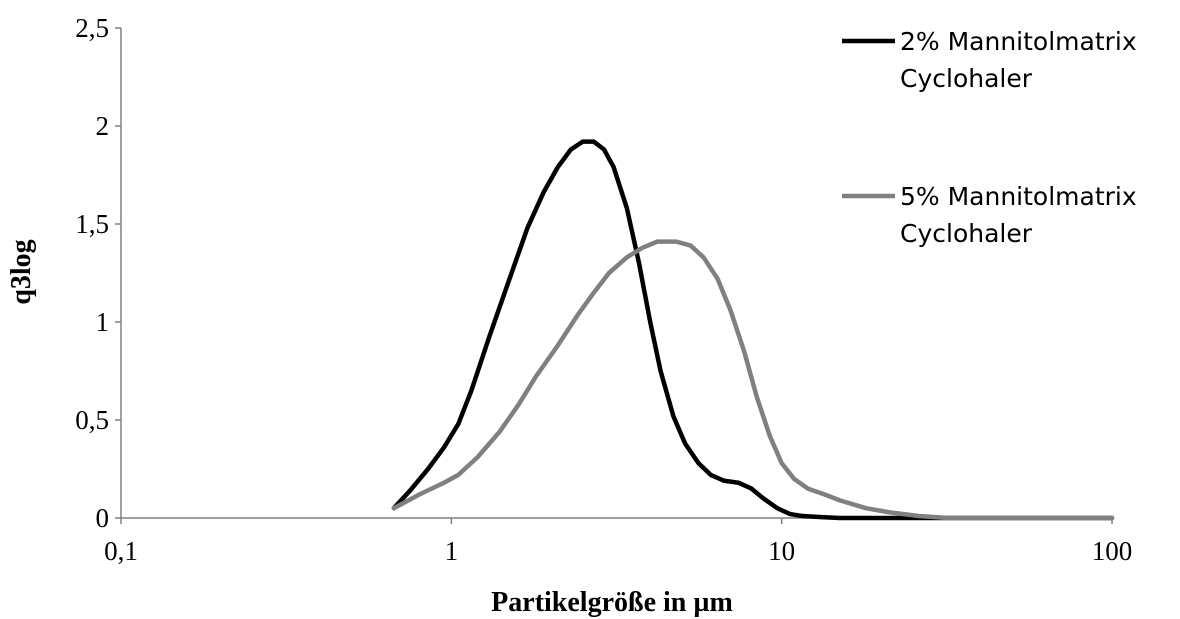 This screenshot has height=619, width=1180. What do you see at coordinates (1018, 41) in the screenshot?
I see `legend-label: 2% Mannitolmatrix` at bounding box center [1018, 41].